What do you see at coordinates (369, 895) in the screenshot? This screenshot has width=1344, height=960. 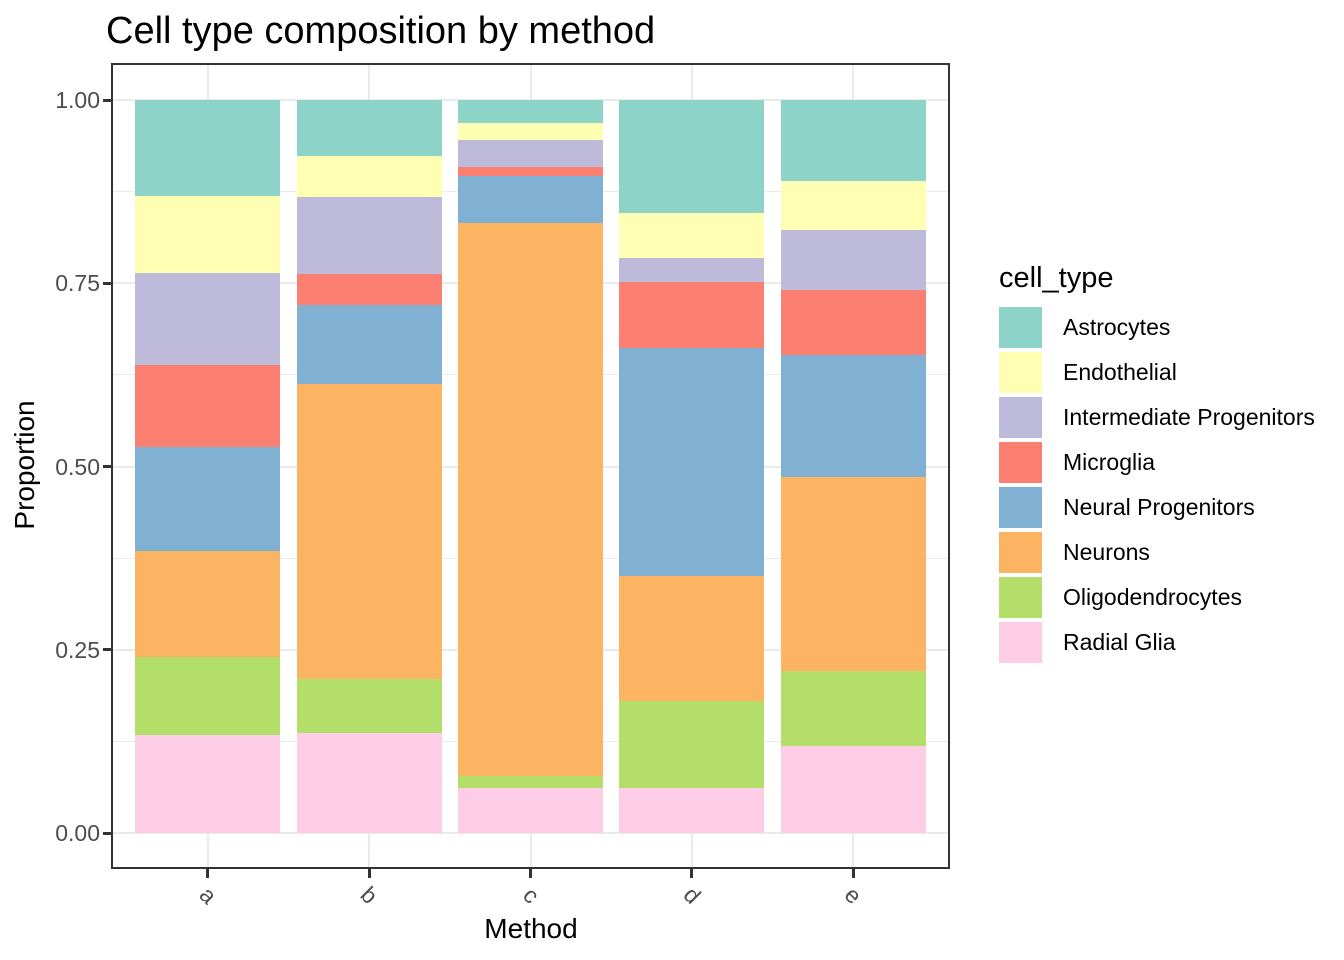 I see `x-tick-label: b` at bounding box center [369, 895].